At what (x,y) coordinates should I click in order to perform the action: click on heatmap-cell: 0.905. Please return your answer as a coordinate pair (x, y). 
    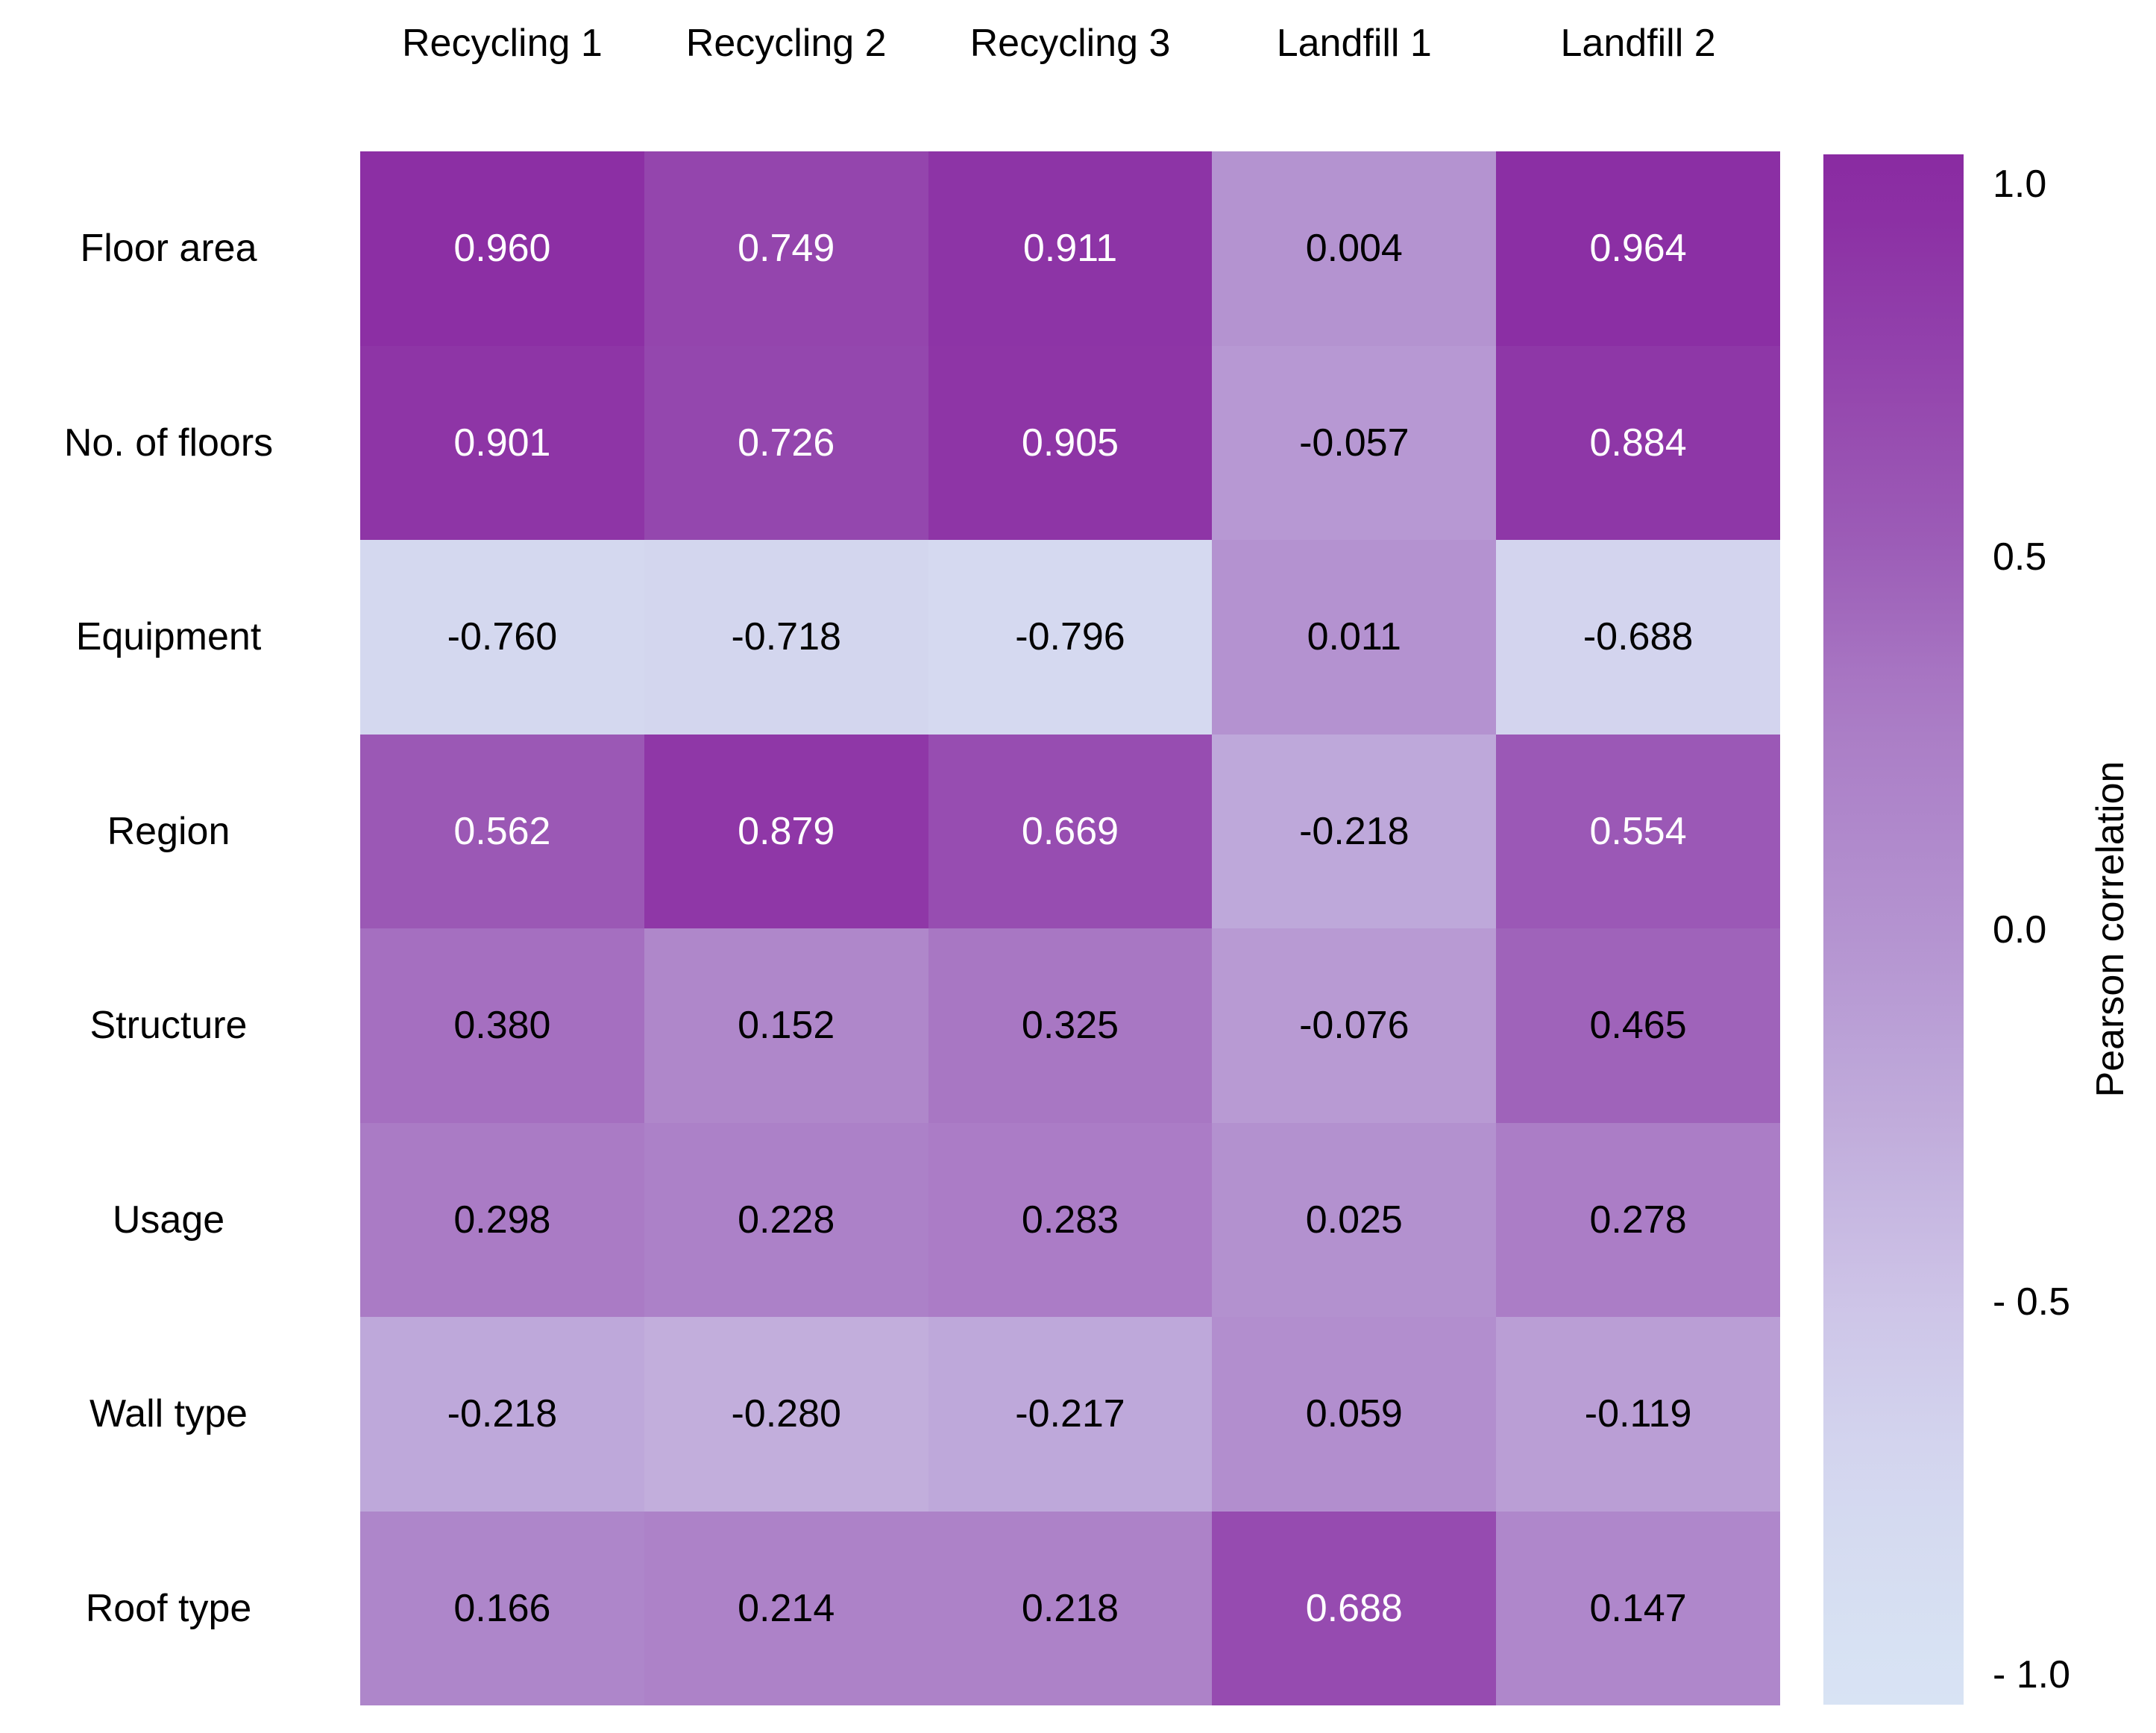
    Looking at the image, I should click on (1070, 442).